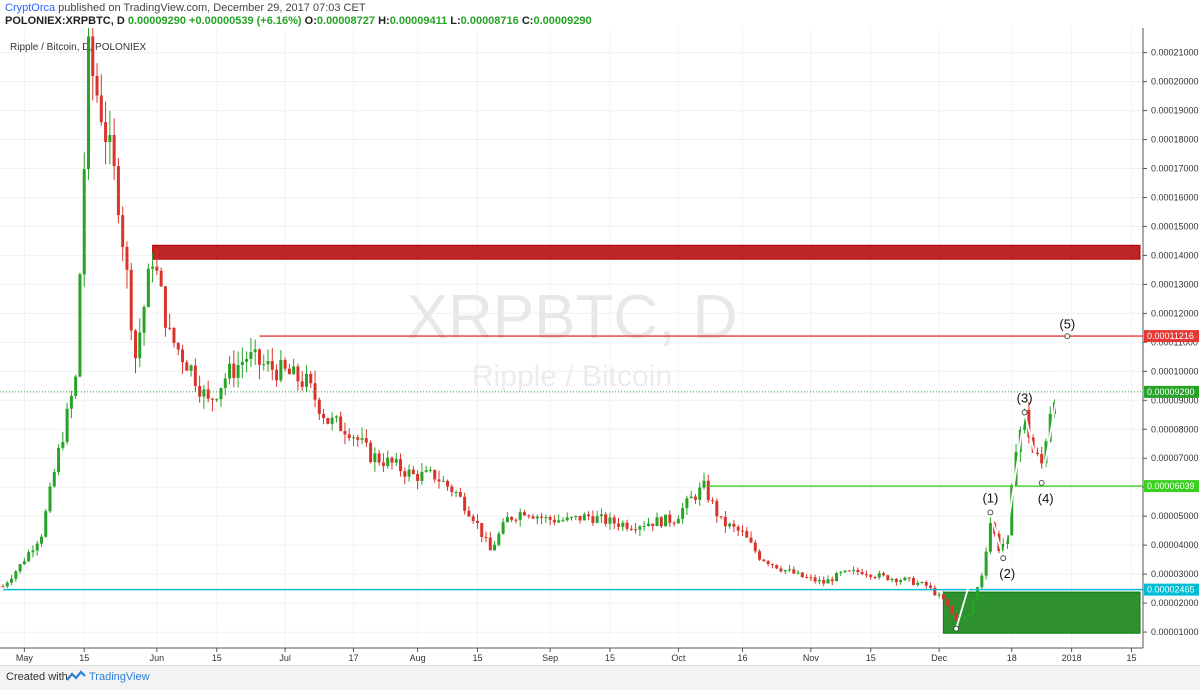 The height and width of the screenshot is (690, 1200). I want to click on y-tick-label: 0.00011000, so click(1174, 342).